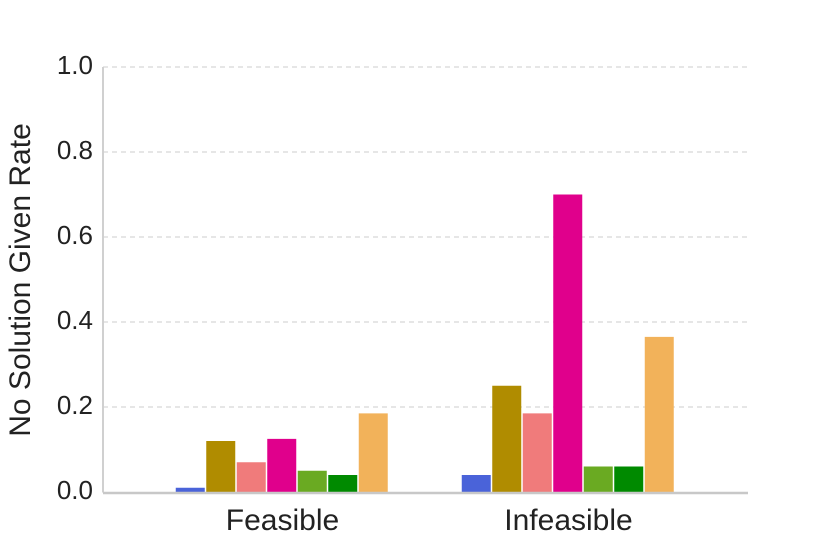 The image size is (830, 554). What do you see at coordinates (75, 150) in the screenshot?
I see `y-tick-label: 0.8` at bounding box center [75, 150].